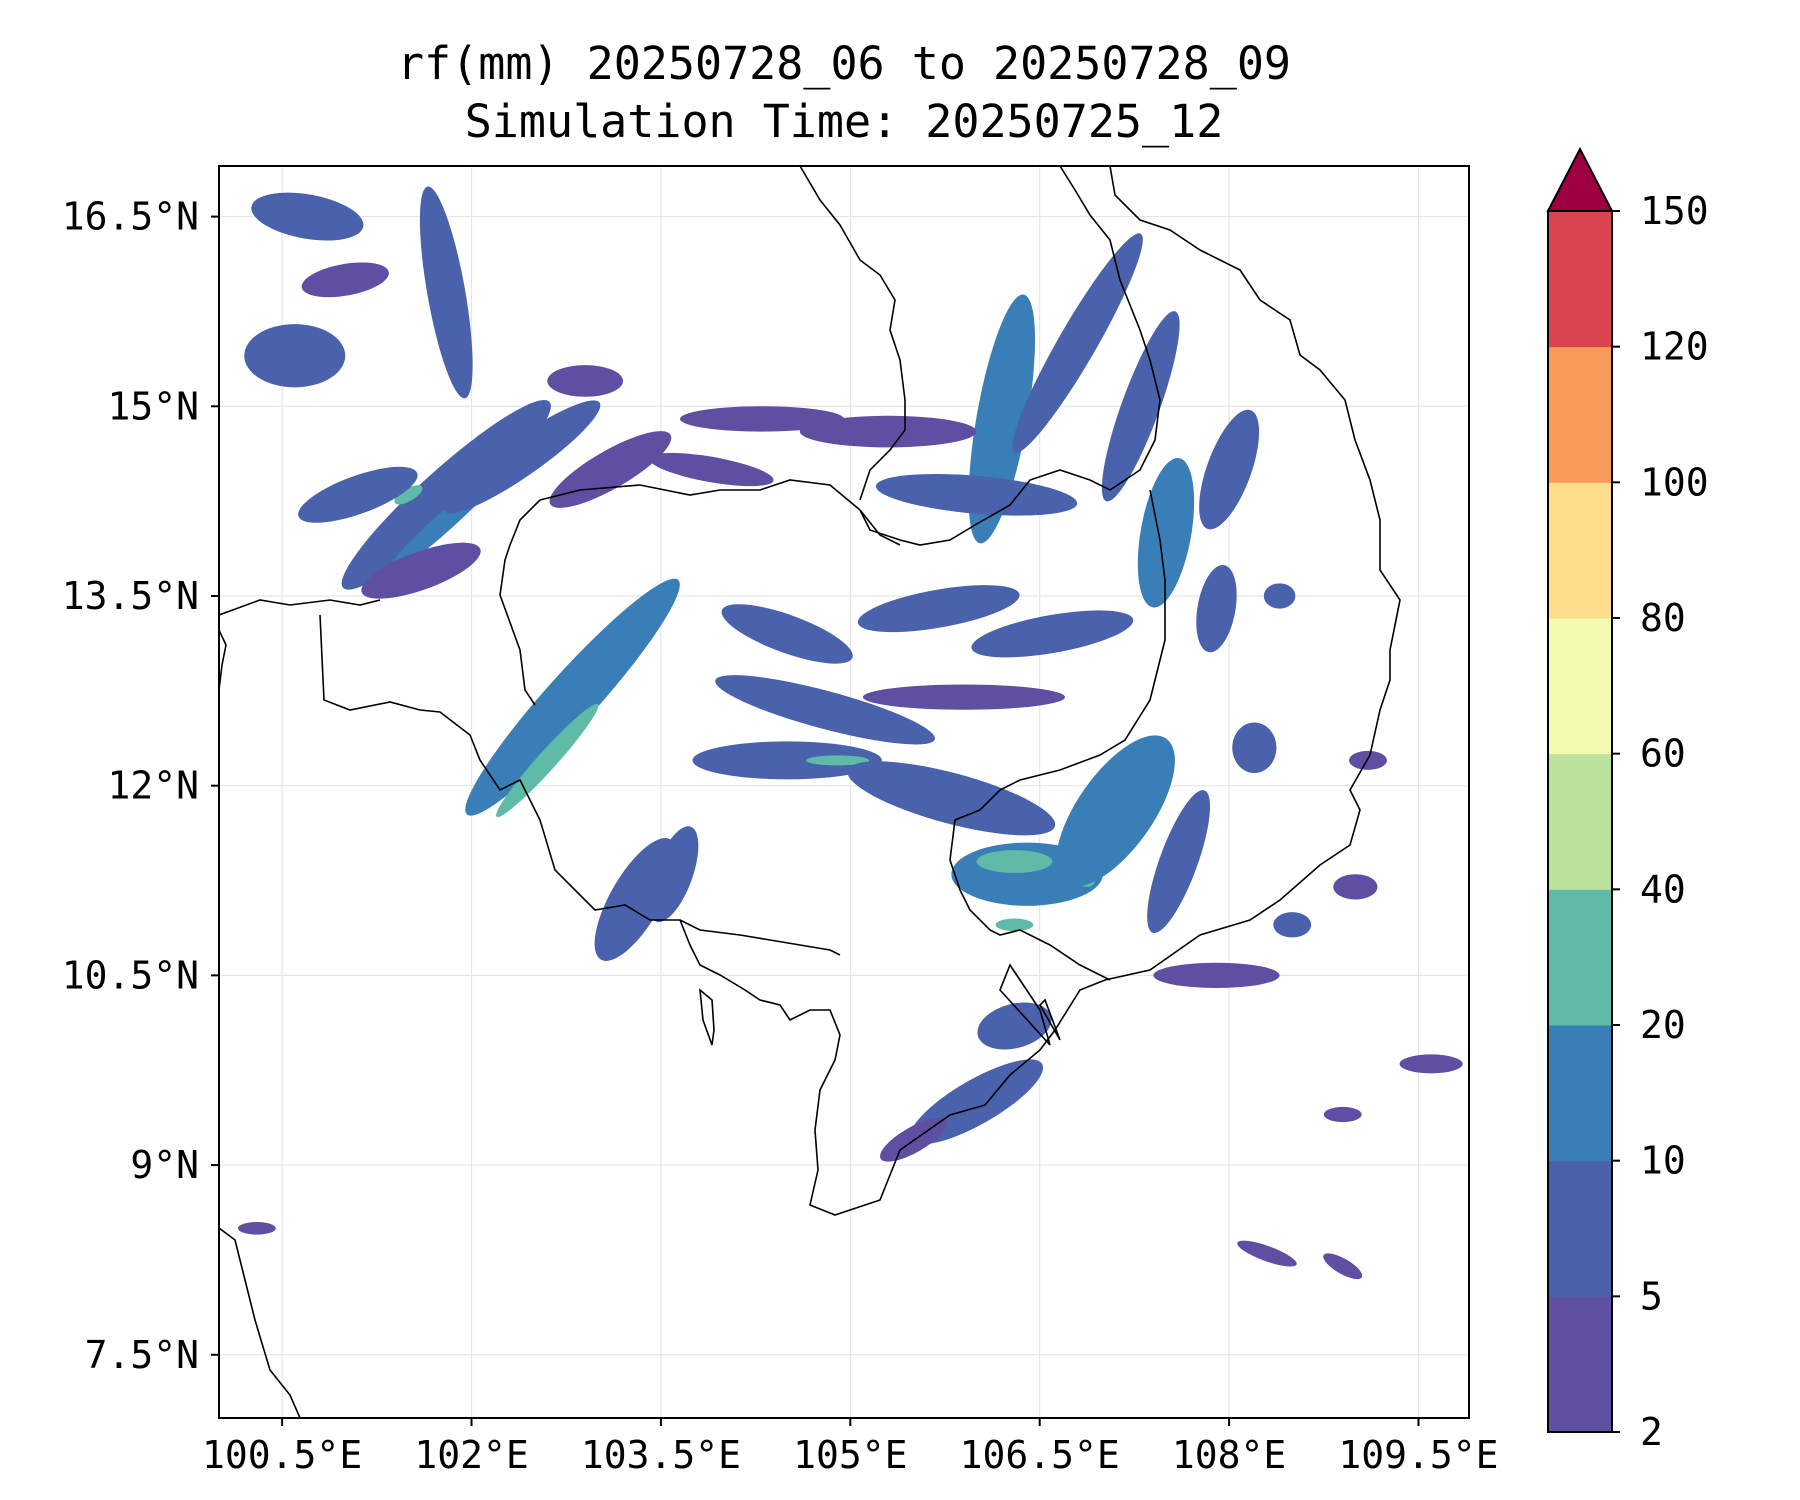 The height and width of the screenshot is (1500, 1800). I want to click on latitude-axis: 7.5°N 9°N 10.5°N 12°N 13.5°N 15°N 16.5°N, so click(140, 786).